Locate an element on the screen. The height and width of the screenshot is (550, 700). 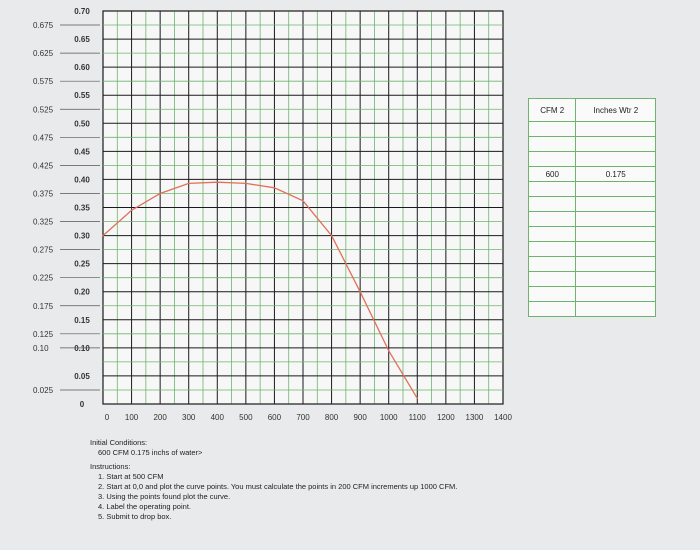
x-tick-label: 0 is located at coordinates (107, 417).